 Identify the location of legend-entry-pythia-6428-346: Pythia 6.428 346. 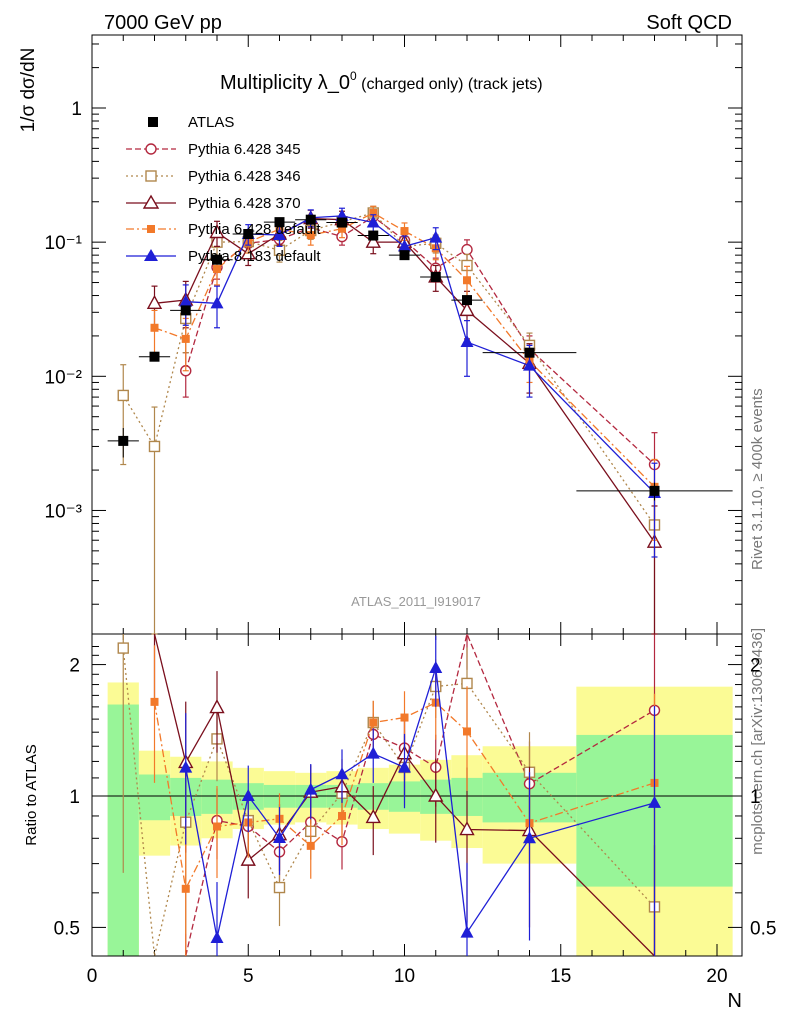
(213, 176).